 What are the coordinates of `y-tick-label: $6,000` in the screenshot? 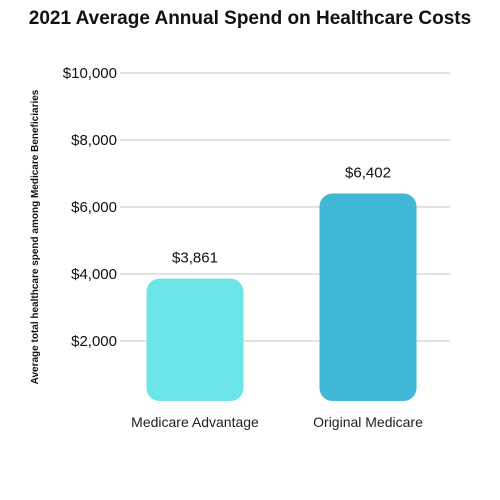 It's located at (94, 207).